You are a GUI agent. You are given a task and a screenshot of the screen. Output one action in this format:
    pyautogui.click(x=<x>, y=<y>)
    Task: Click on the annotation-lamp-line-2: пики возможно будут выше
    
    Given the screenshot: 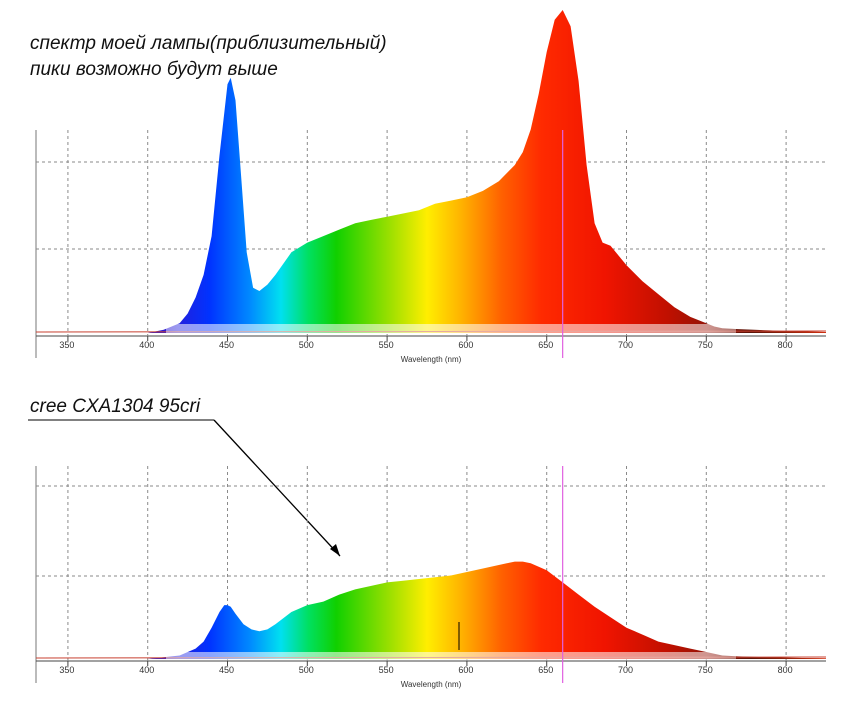 What is the action you would take?
    pyautogui.click(x=154, y=69)
    